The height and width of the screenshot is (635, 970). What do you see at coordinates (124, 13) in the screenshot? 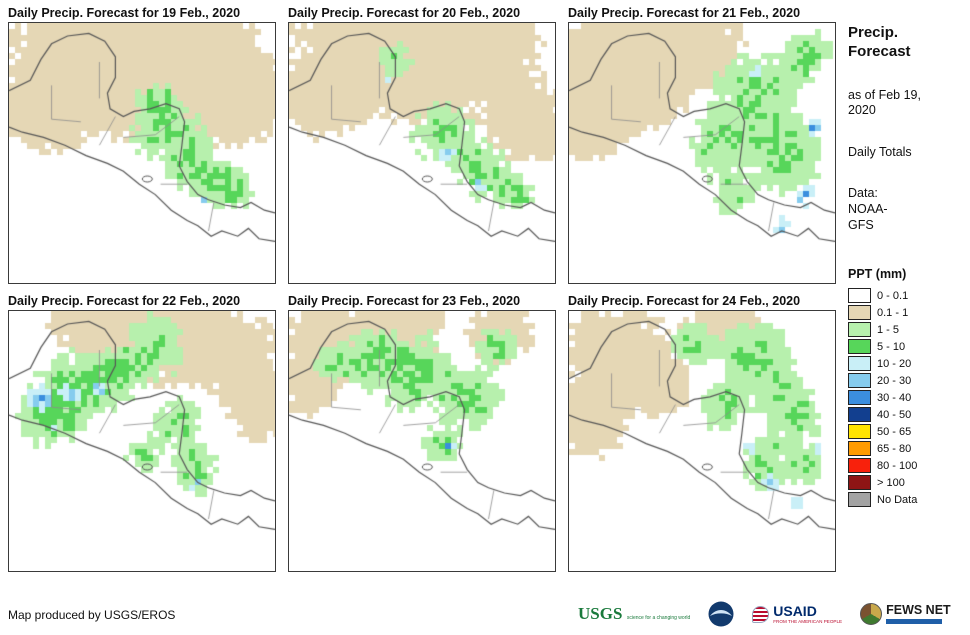
I see `map-panel-title: Daily Precip. Forecast for 19 Feb., 2020` at bounding box center [124, 13].